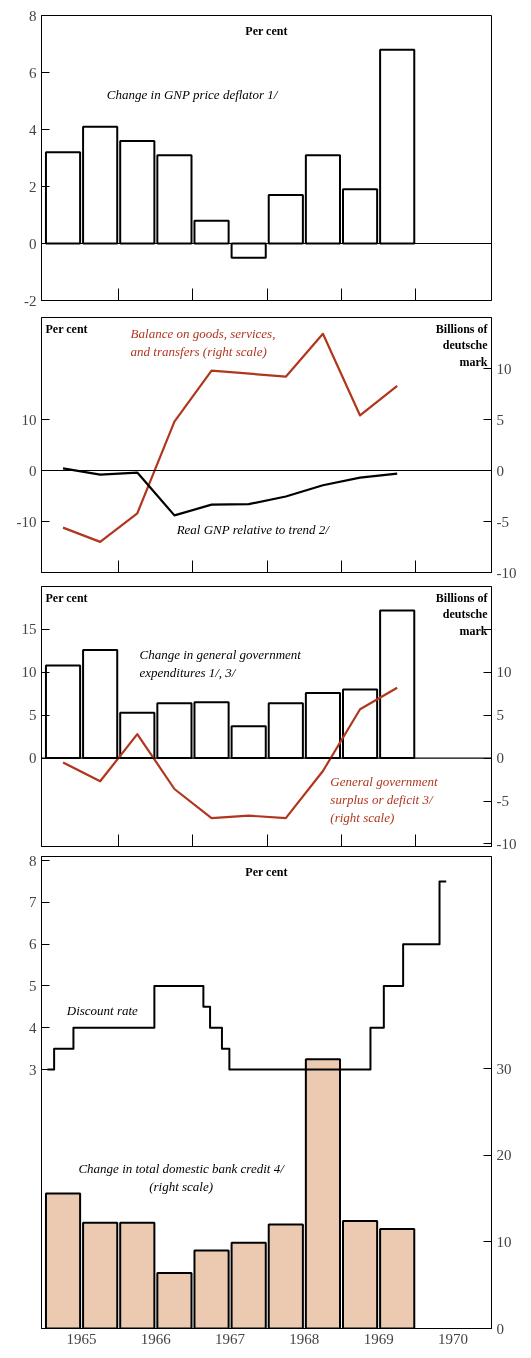 This screenshot has width=531, height=1358. I want to click on series-label: Discount rate, so click(102, 1010).